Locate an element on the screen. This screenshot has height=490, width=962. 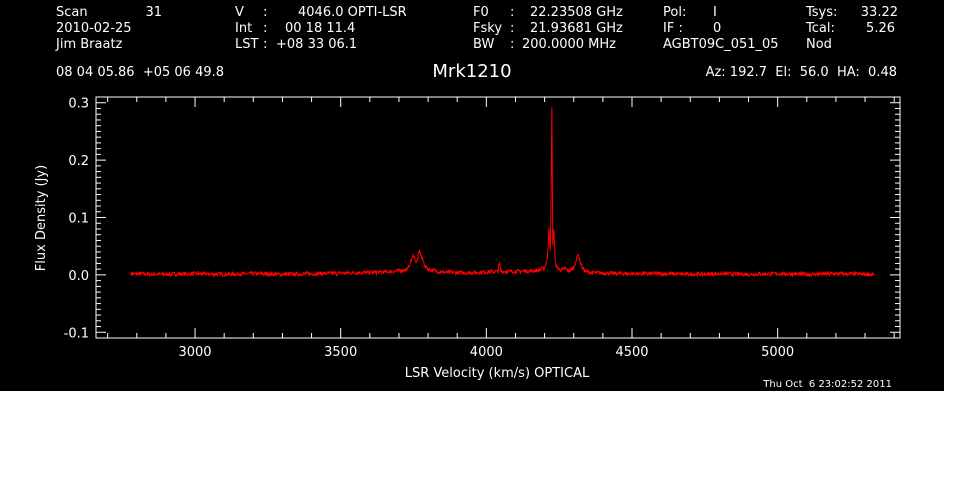
az-el-ha: Az: 192.7 El: 56.0 HA: 0.48 is located at coordinates (801, 72).